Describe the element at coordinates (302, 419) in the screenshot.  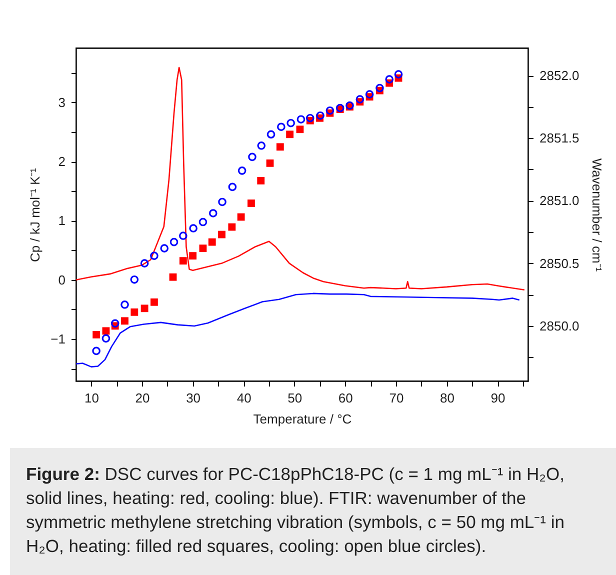
I see `x-axis-title: Temperature / °C` at that location.